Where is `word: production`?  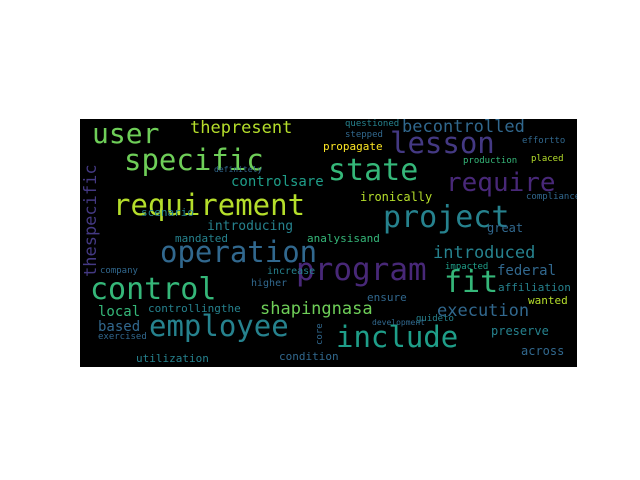 word: production is located at coordinates (490, 161).